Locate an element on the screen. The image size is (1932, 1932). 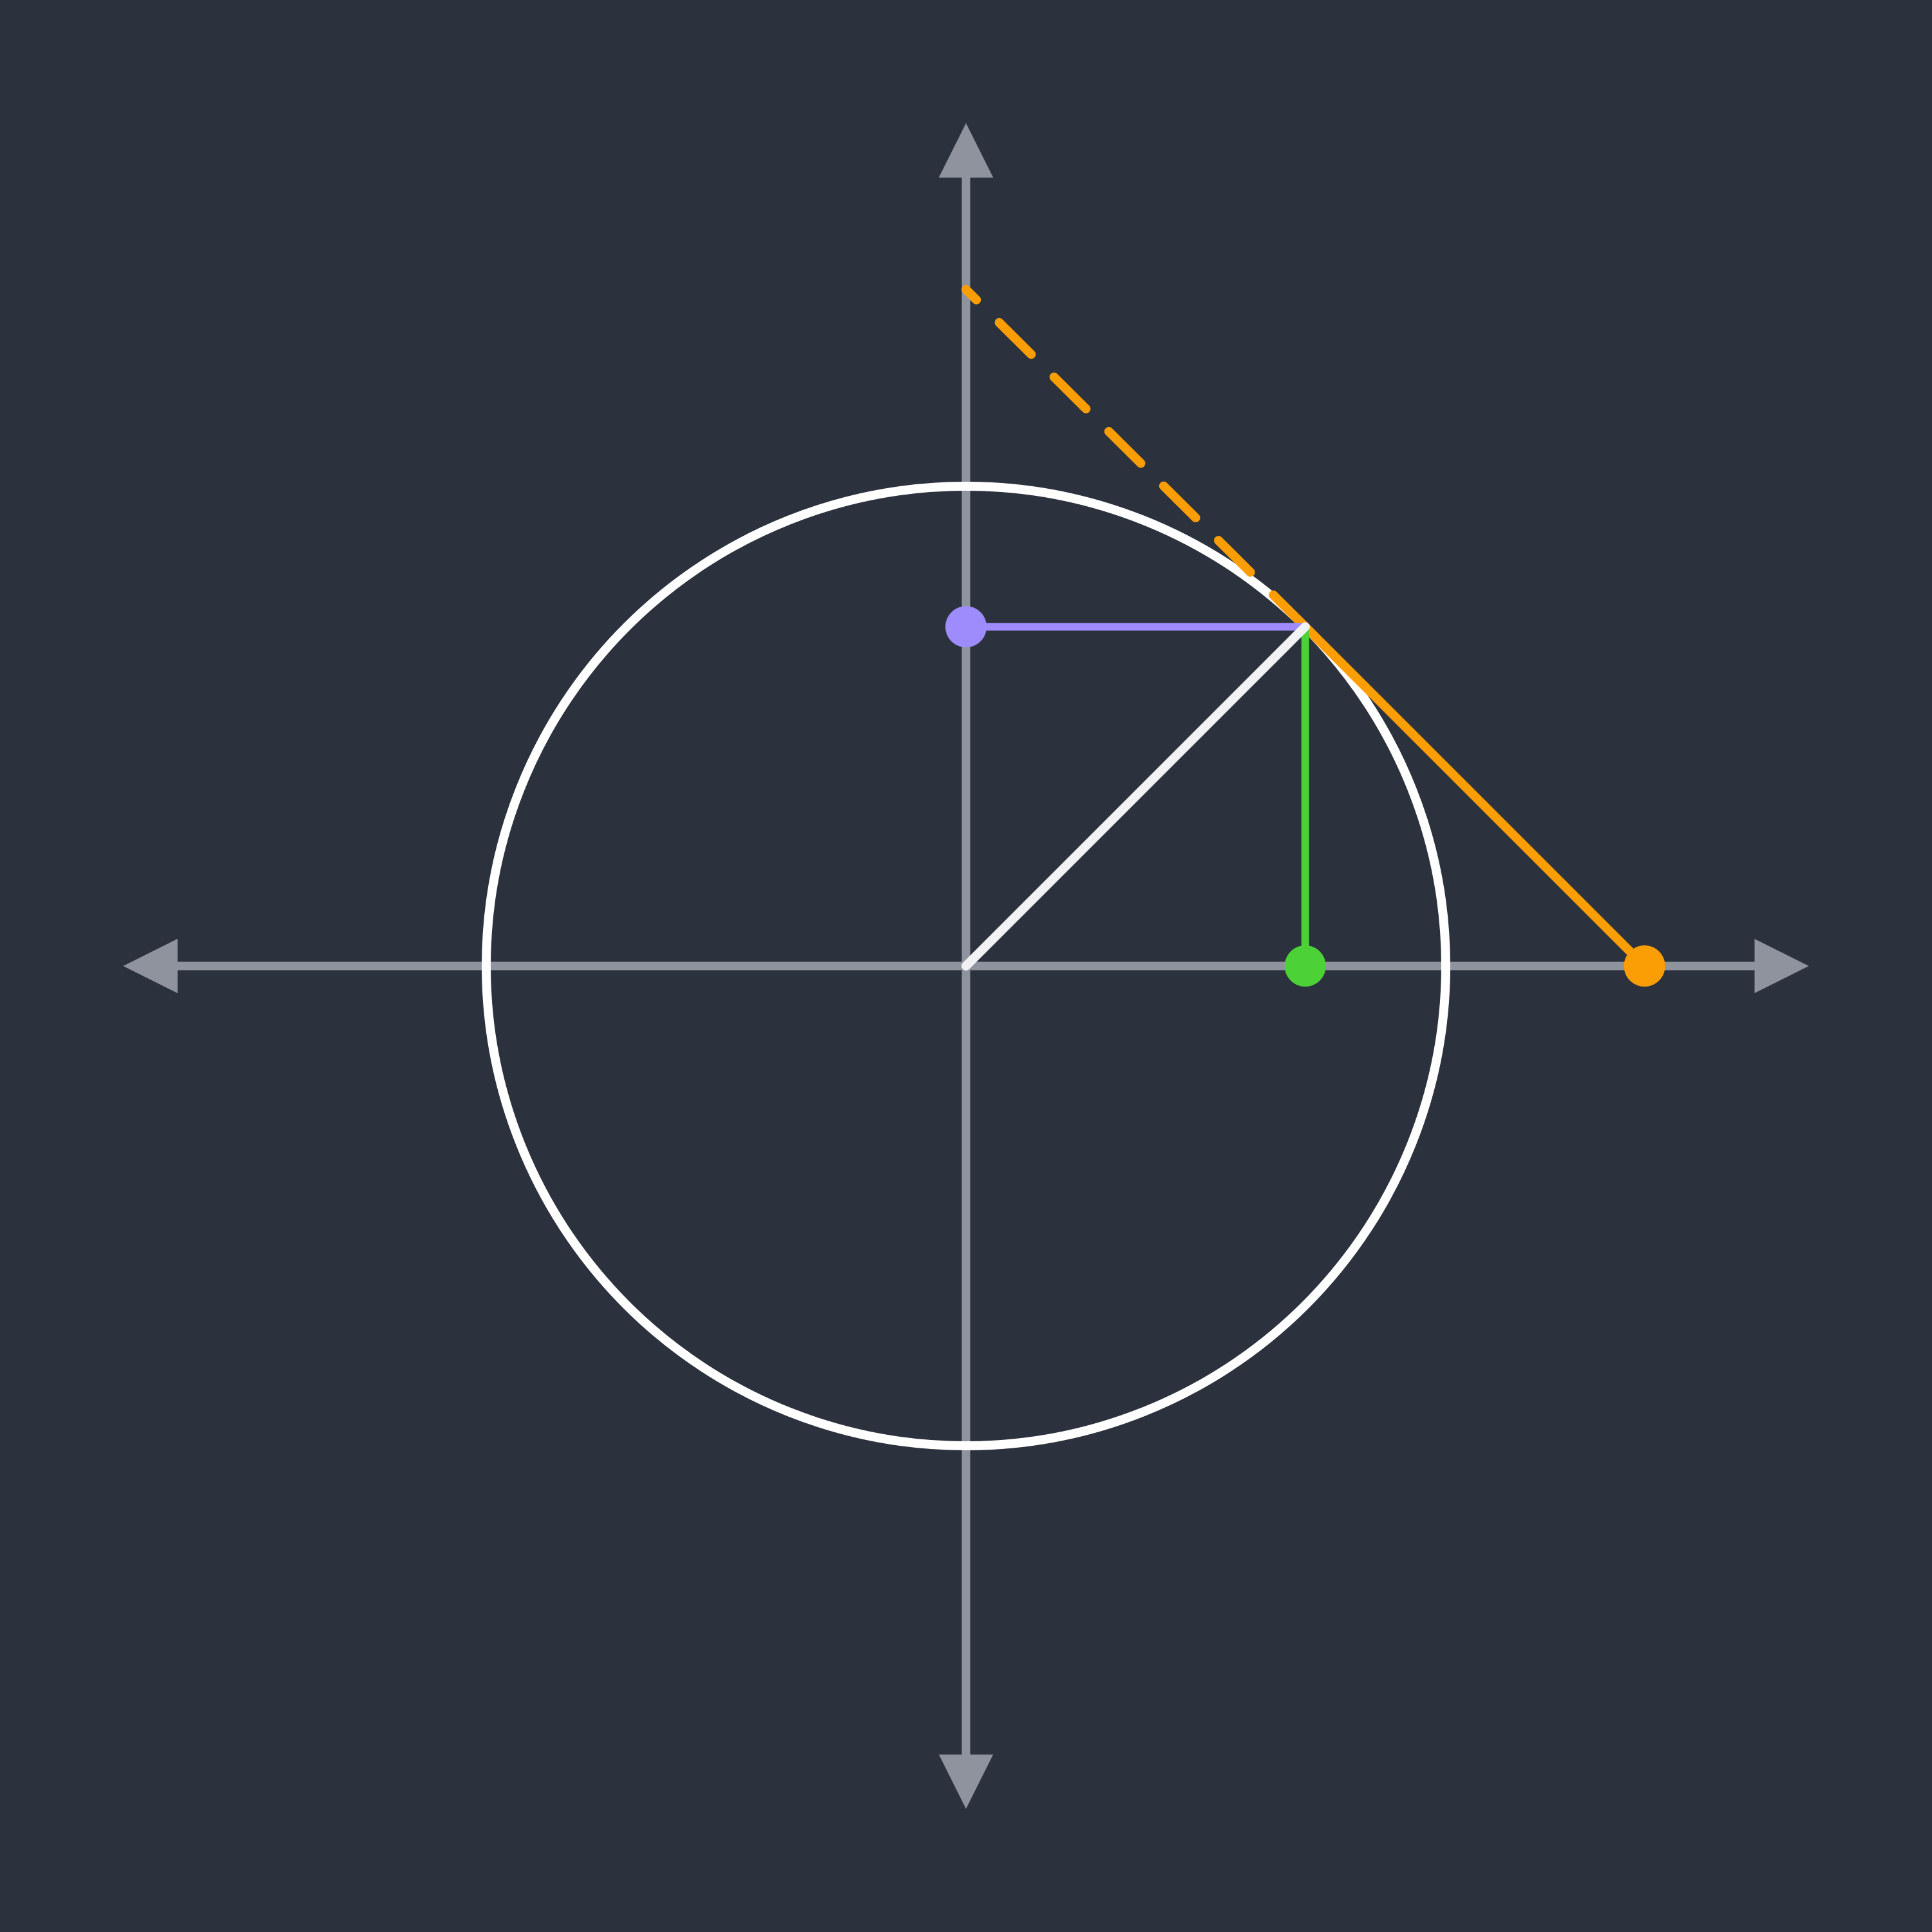
tangent-segment is located at coordinates (1475, 796).